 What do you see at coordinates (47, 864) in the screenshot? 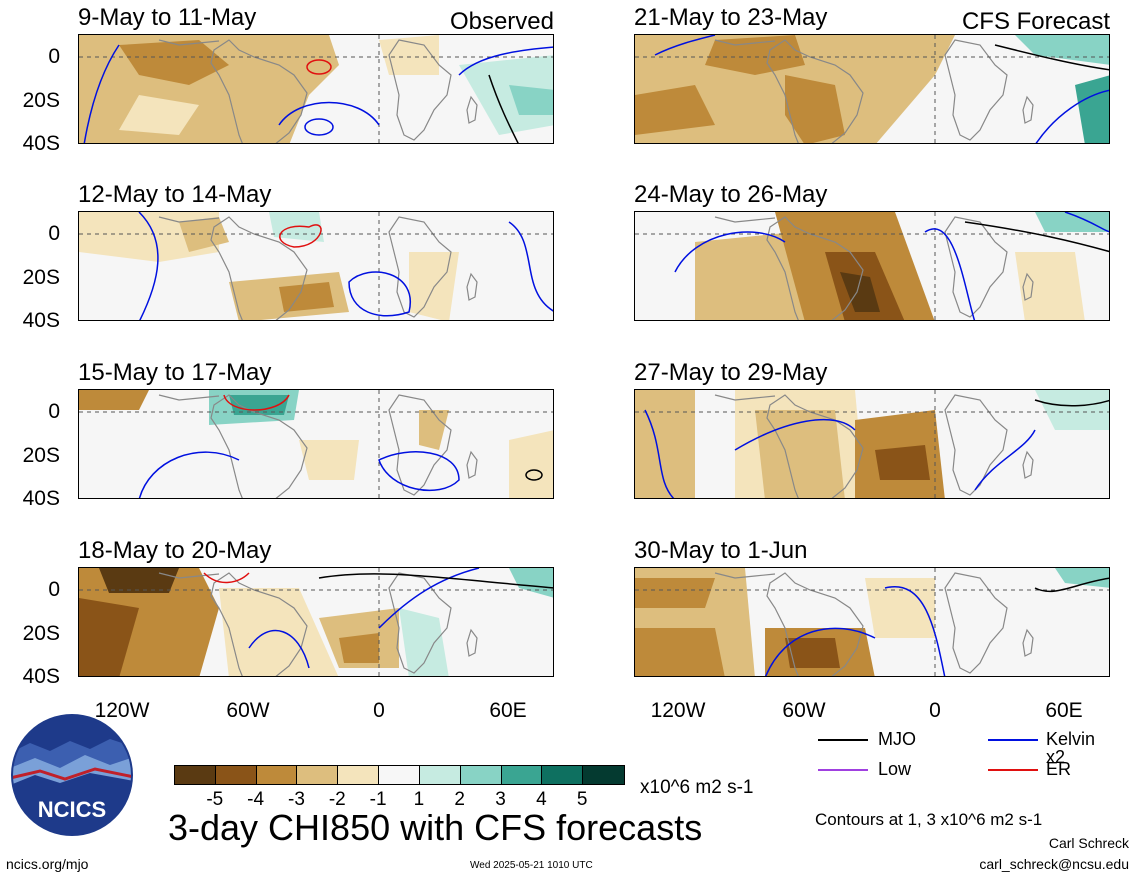
I see `footer-url: ncics.org/mjo` at bounding box center [47, 864].